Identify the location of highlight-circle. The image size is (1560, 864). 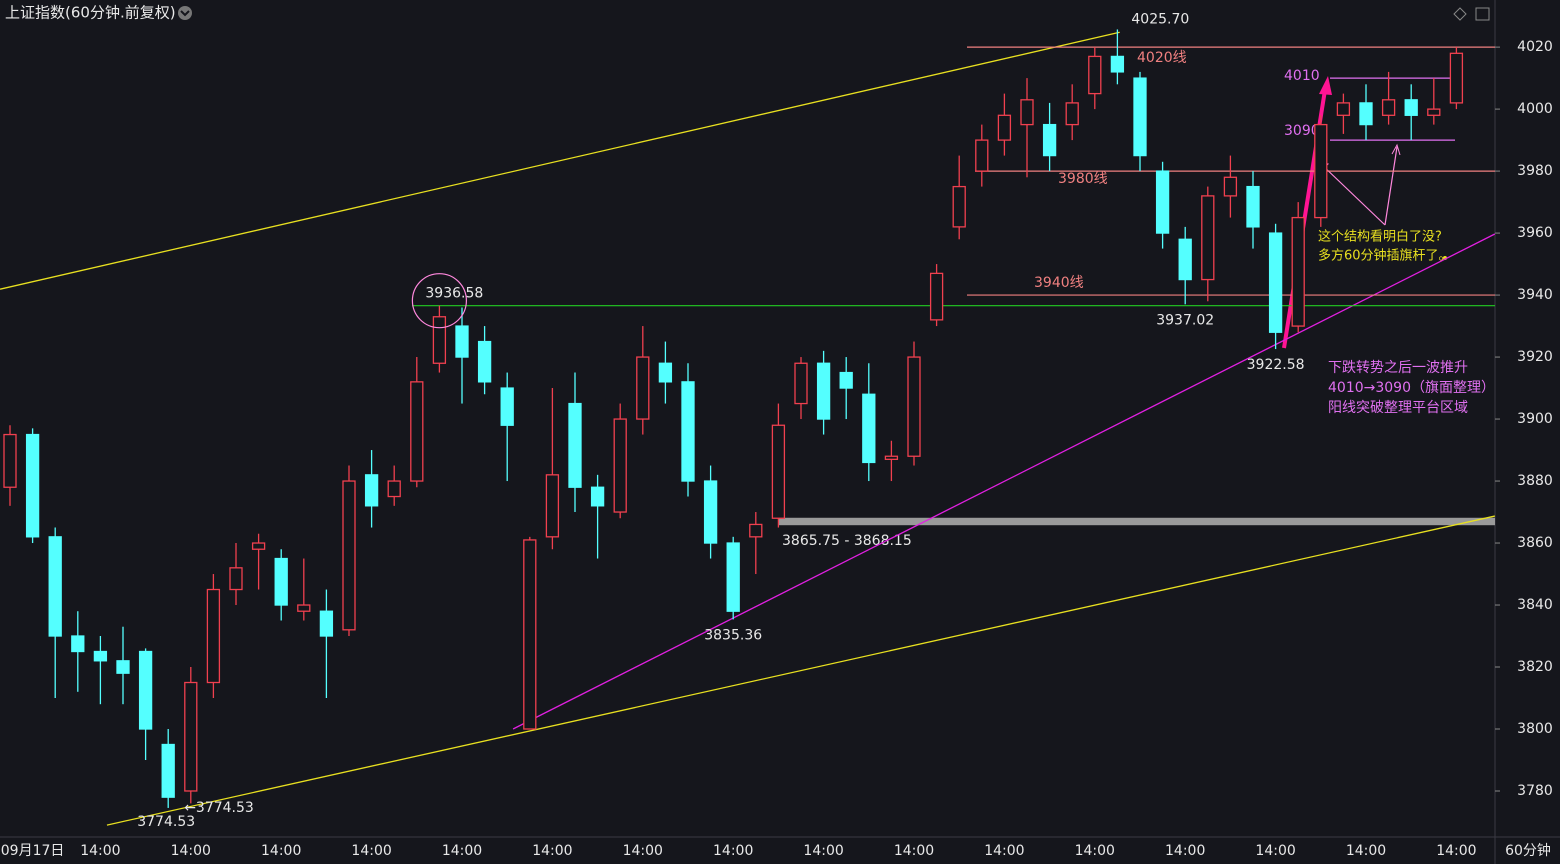
(439, 301).